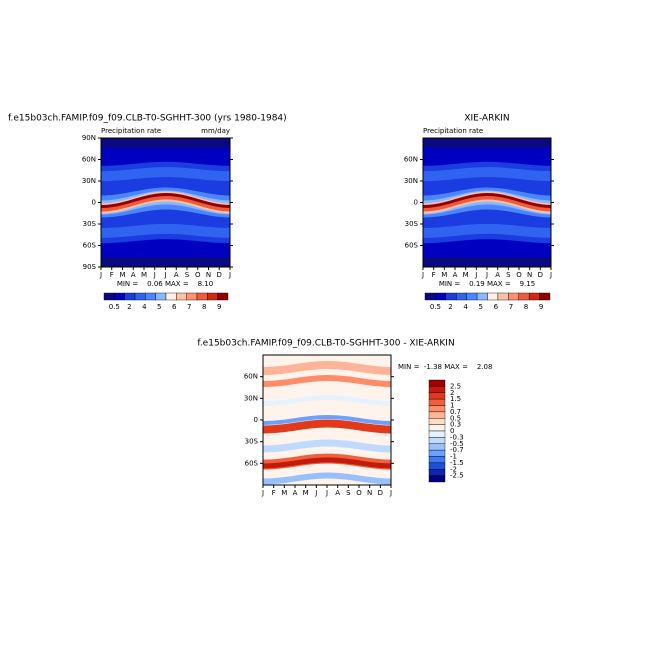  Describe the element at coordinates (452, 406) in the screenshot. I see `colorbar-label: 1` at that location.